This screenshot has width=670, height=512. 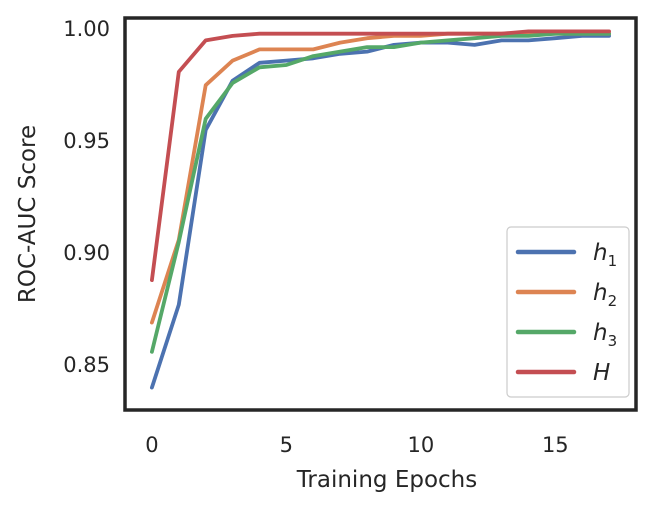 What do you see at coordinates (86, 253) in the screenshot?
I see `y-tick-label: 0.90` at bounding box center [86, 253].